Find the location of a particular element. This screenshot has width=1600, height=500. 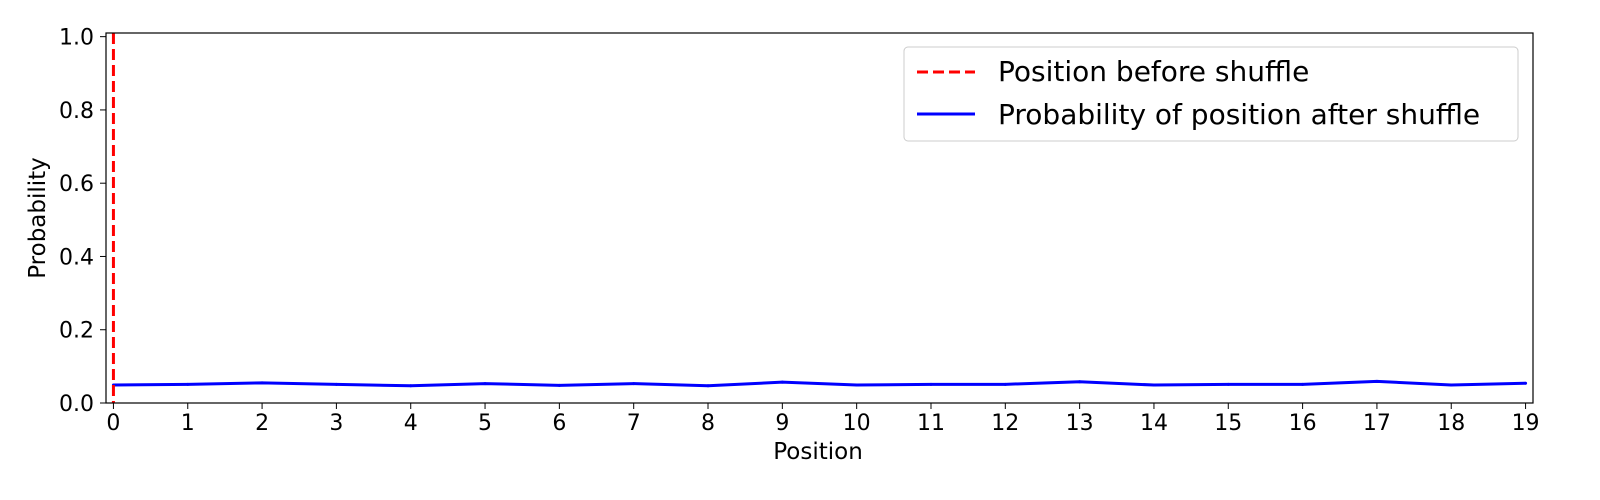

x-tick-label: 6 is located at coordinates (559, 423).